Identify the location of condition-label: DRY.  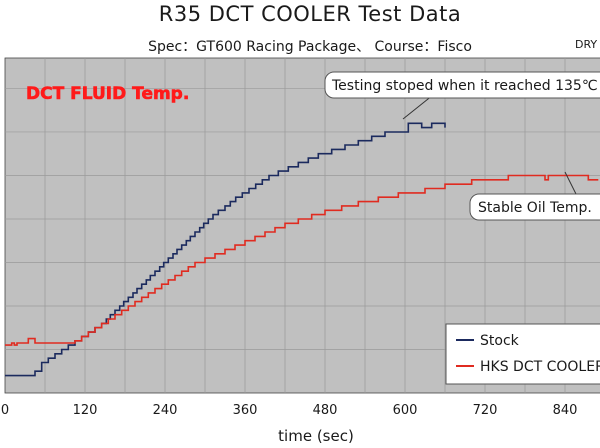
(586, 44).